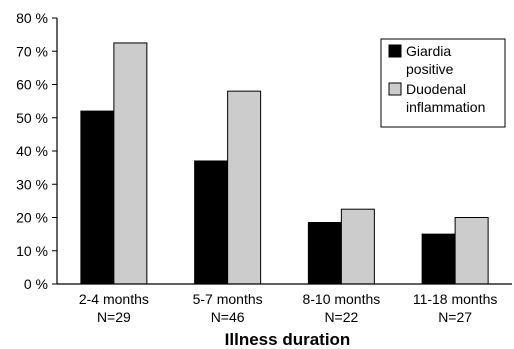  I want to click on y-tick-label: 60 %, so click(32, 85).